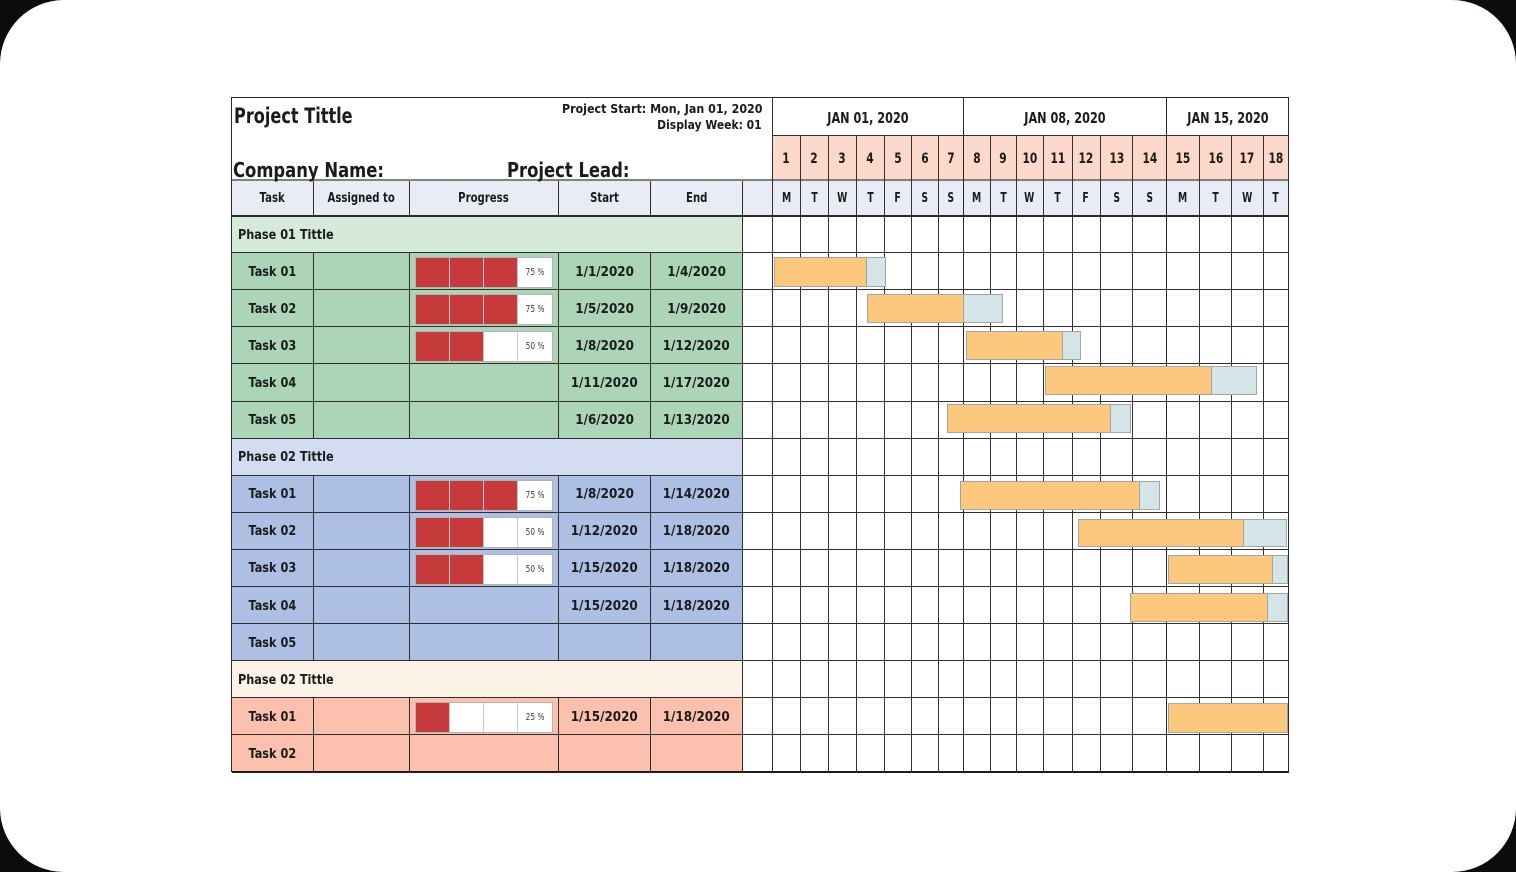 Image resolution: width=1516 pixels, height=872 pixels. I want to click on weekday-letter-text: M, so click(976, 198).